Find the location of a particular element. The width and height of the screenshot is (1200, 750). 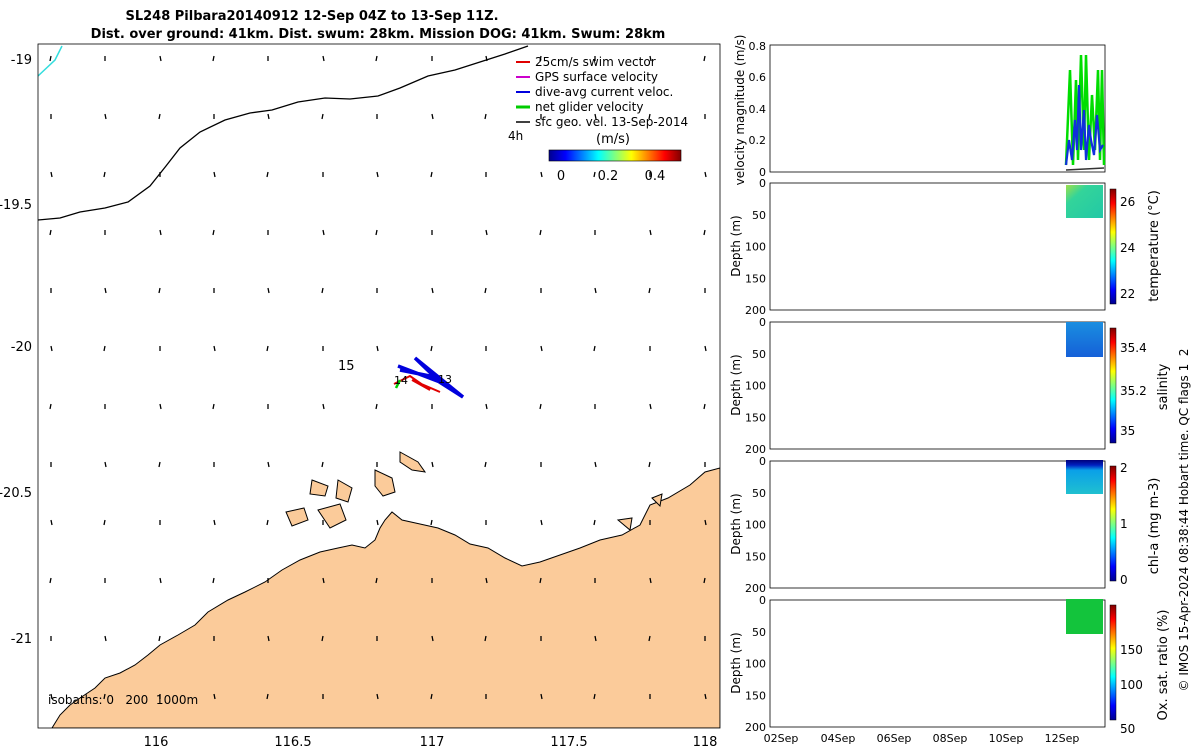

chla-colorbar is located at coordinates (1113, 523).